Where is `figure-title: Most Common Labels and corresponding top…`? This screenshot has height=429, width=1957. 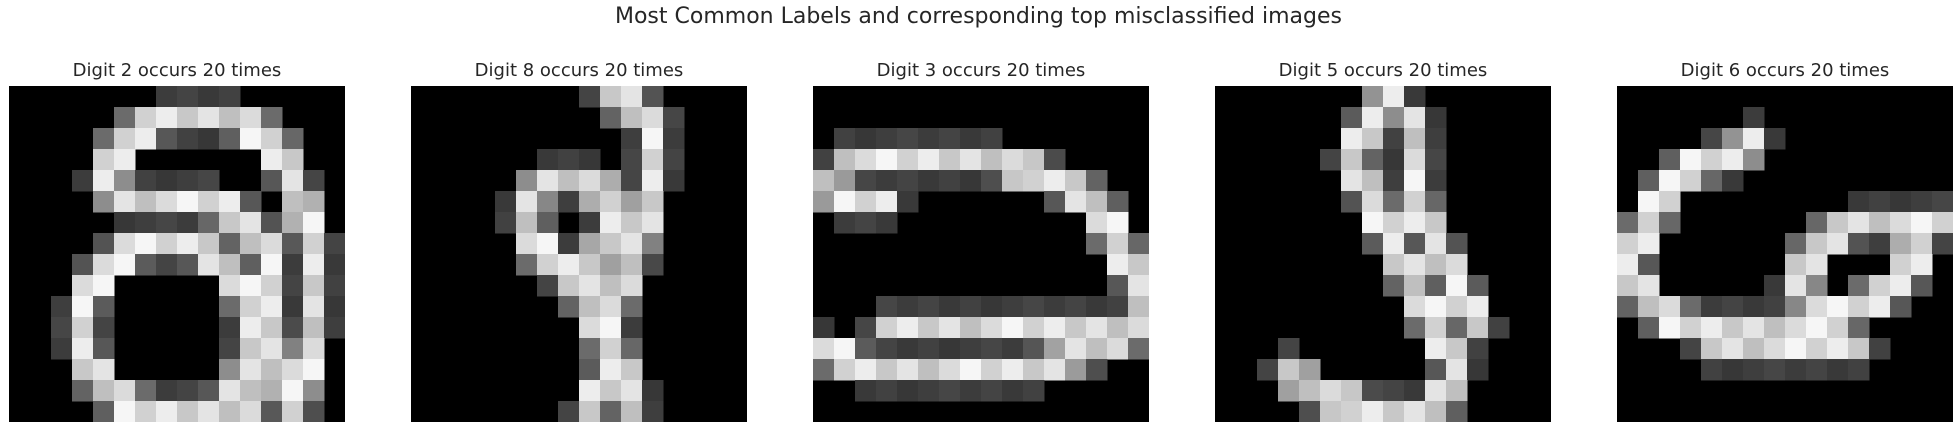
figure-title: Most Common Labels and corresponding top… is located at coordinates (978, 16).